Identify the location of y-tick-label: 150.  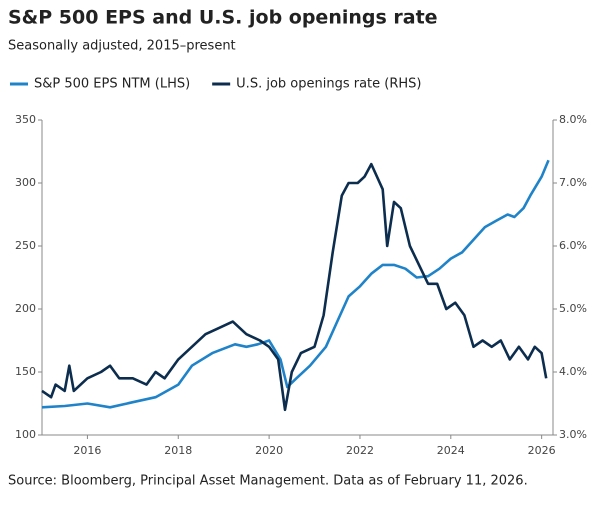
(25, 371).